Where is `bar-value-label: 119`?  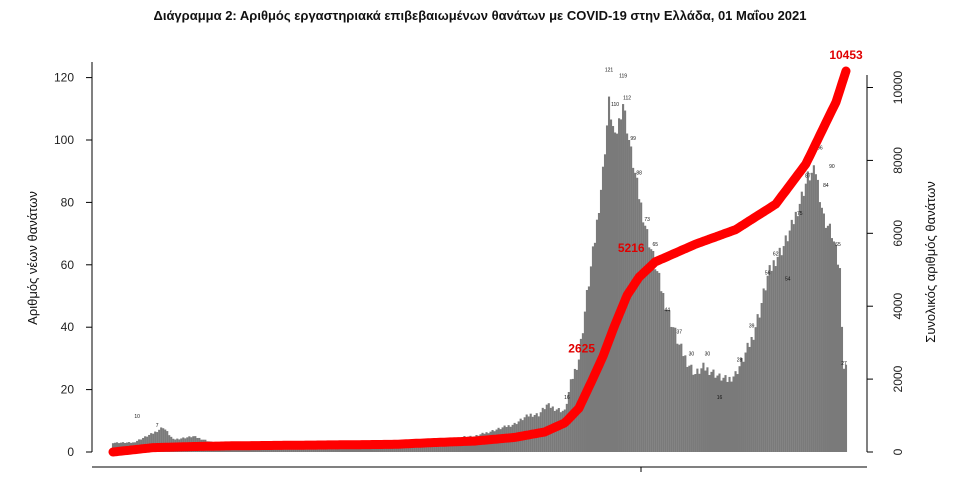 bar-value-label: 119 is located at coordinates (623, 77).